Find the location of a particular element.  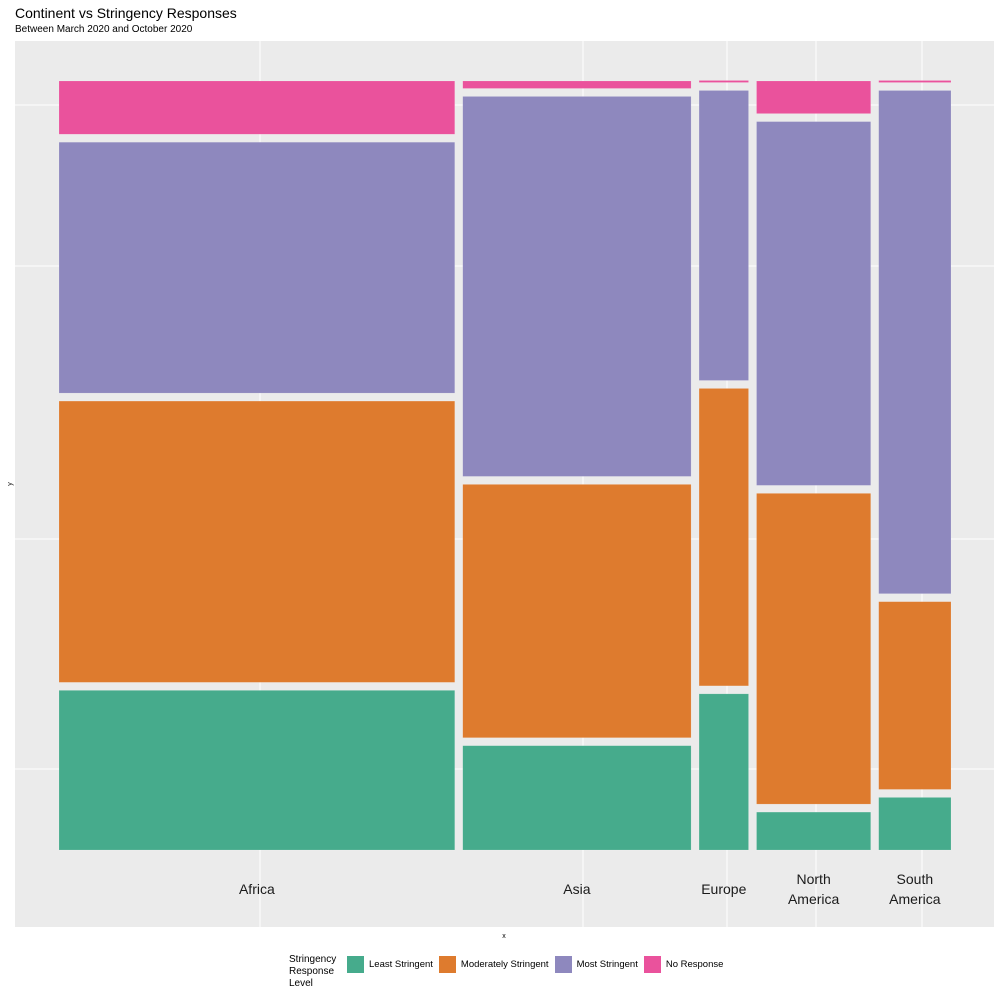

legend-key-moderate is located at coordinates (447, 964).